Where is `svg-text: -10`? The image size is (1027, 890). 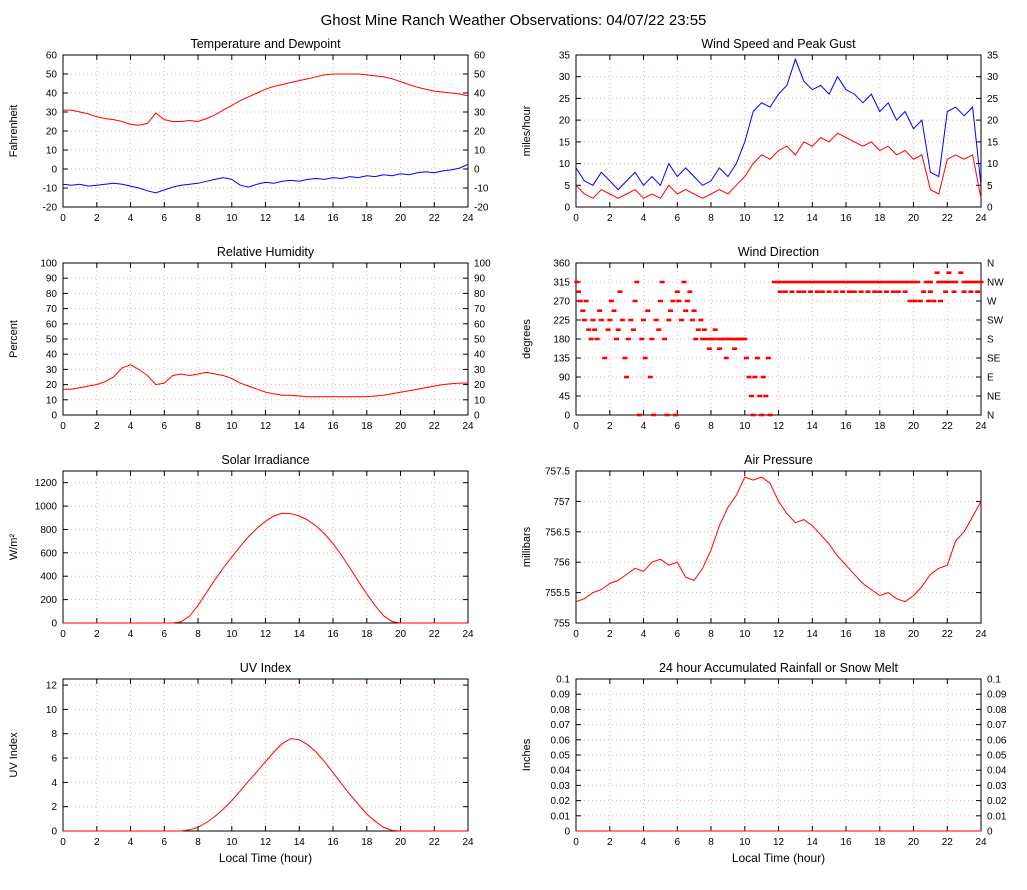
svg-text: -10 is located at coordinates (49, 189).